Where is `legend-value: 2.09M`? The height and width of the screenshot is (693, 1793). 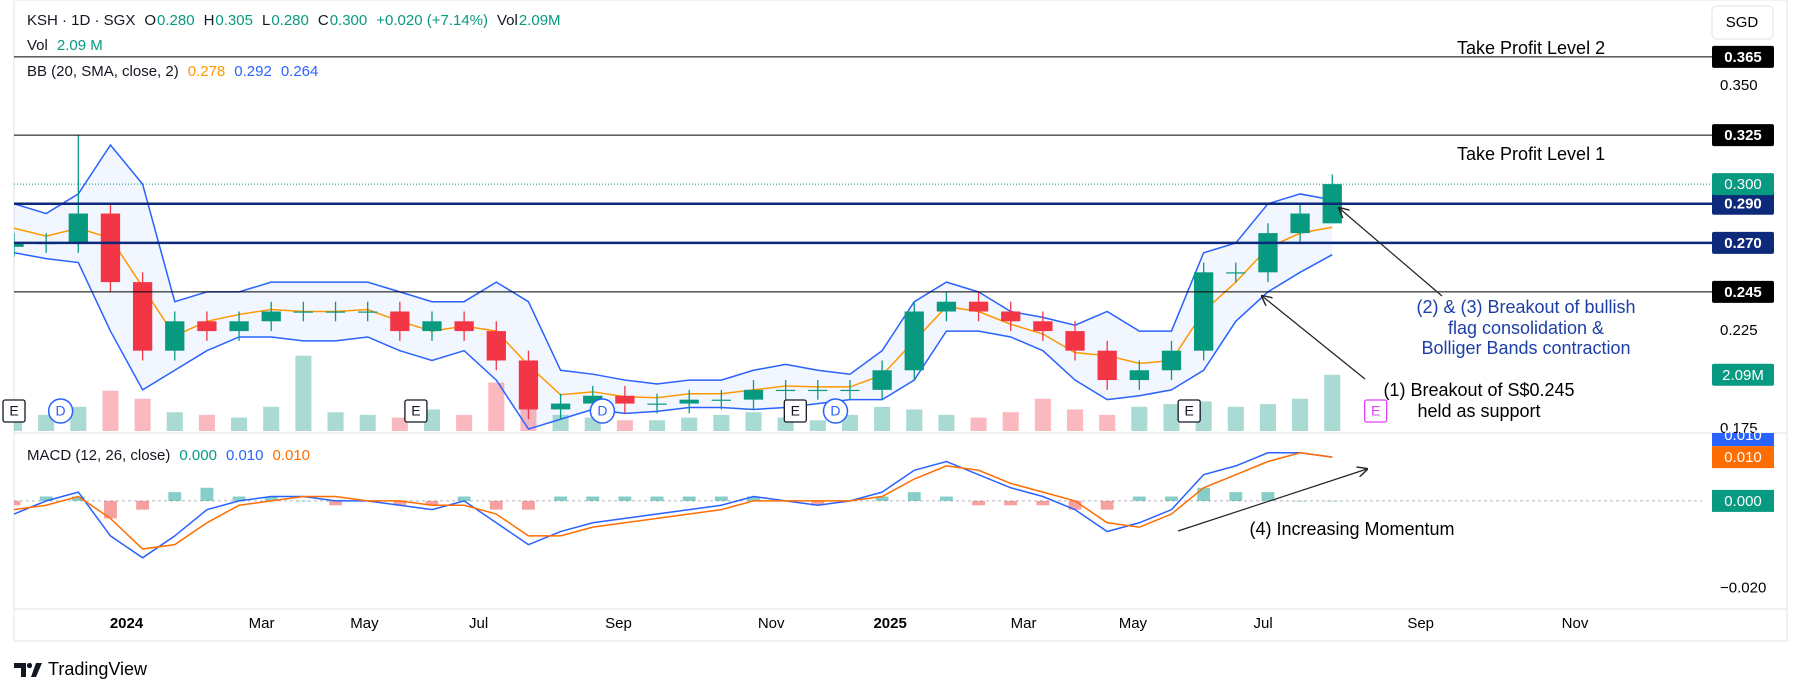
legend-value: 2.09M is located at coordinates (539, 20).